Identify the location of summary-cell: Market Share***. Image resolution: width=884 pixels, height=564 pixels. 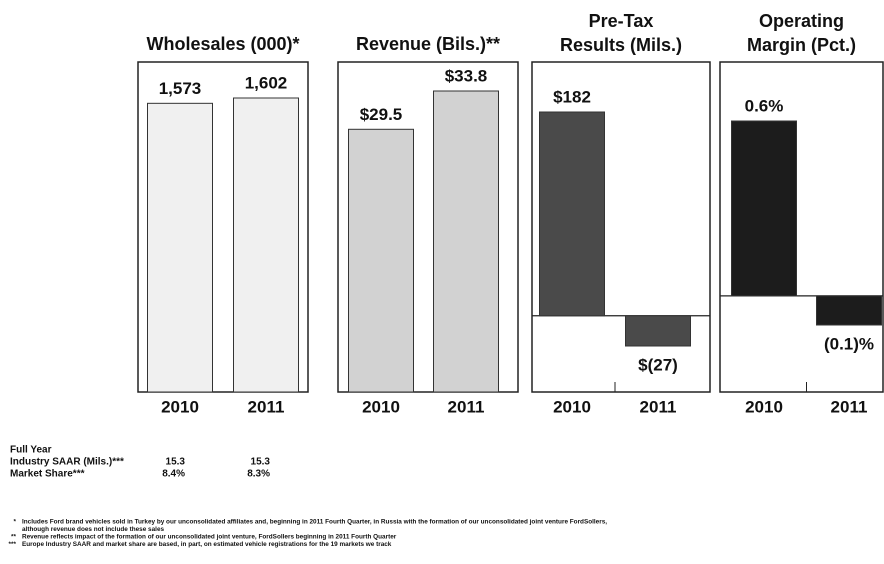
(47, 474).